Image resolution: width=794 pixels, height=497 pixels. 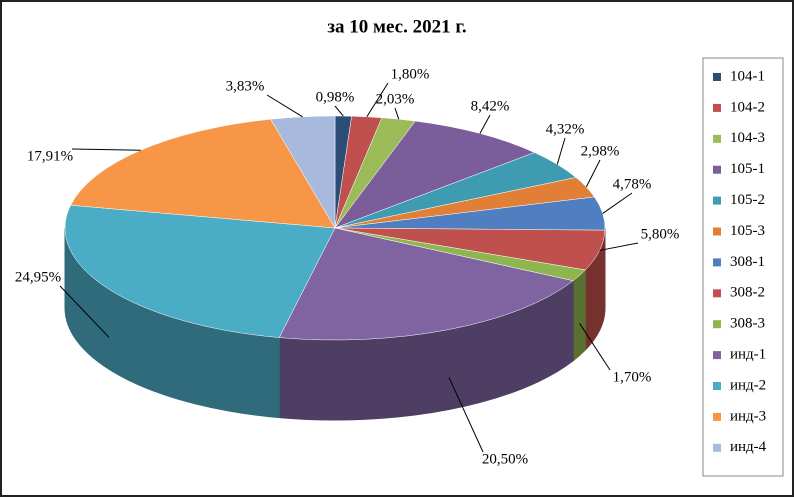 I want to click on legend-label: 104-2, so click(x=747, y=107).